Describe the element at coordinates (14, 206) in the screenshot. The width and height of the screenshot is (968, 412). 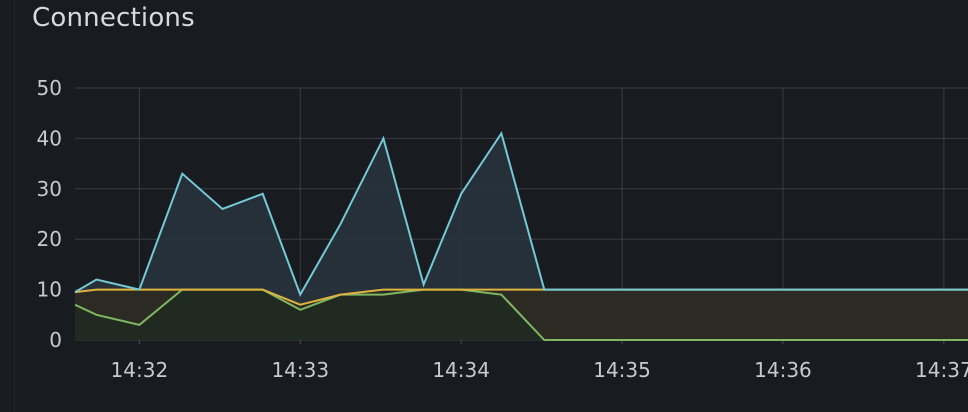
I see `panel-divider` at that location.